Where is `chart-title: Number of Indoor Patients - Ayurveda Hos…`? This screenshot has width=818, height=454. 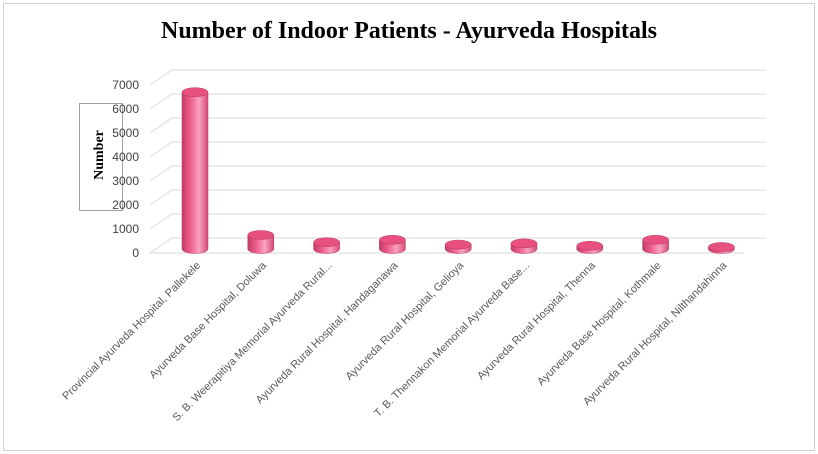
chart-title: Number of Indoor Patients - Ayurveda Hos… is located at coordinates (409, 31).